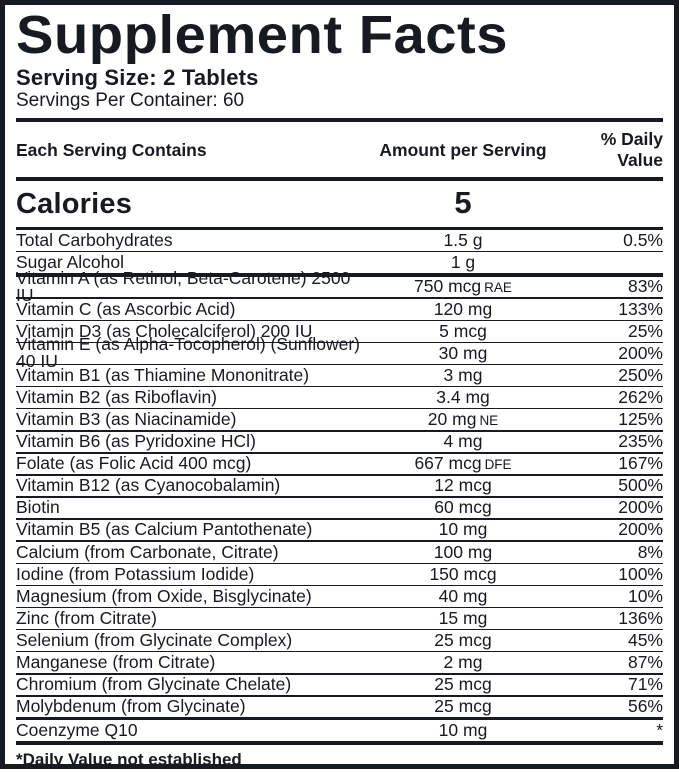 The width and height of the screenshot is (679, 772). What do you see at coordinates (339, 707) in the screenshot?
I see `nutrient-row: Molybdenum (from Glycinate) 25 mcg 56%` at bounding box center [339, 707].